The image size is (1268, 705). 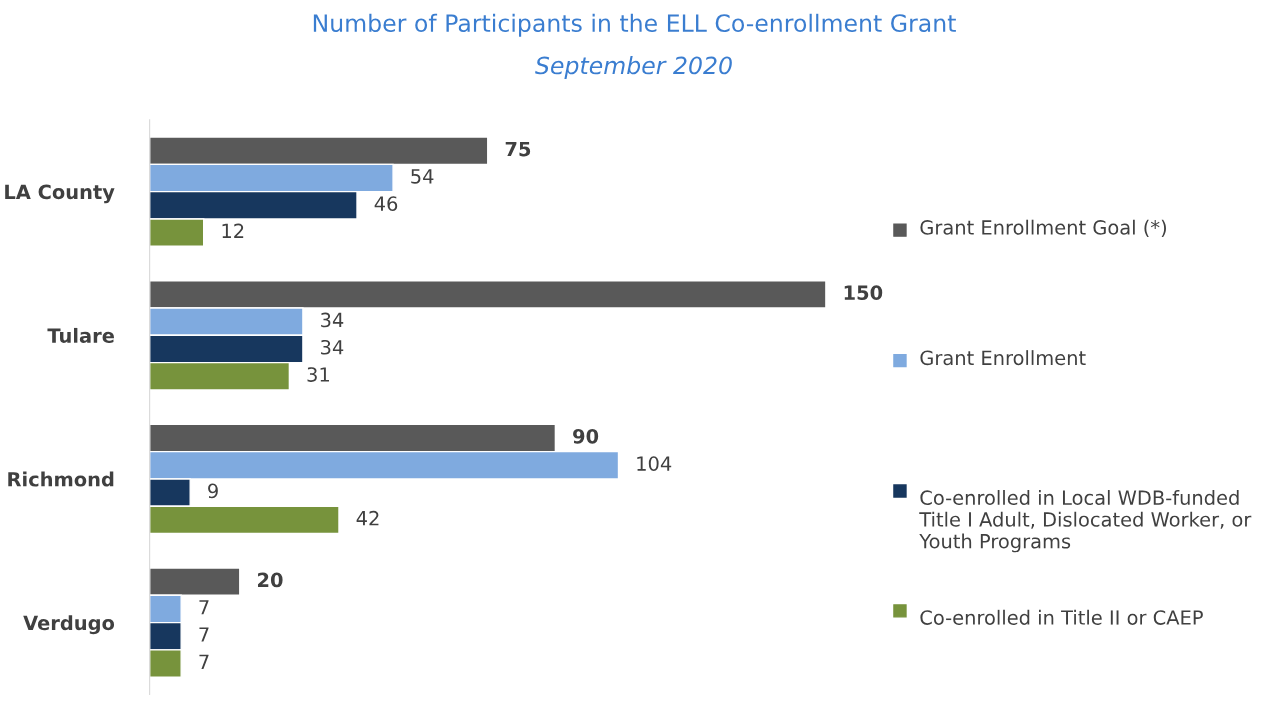 I want to click on legend-label: Grant Enrollment Goal (*), so click(x=1043, y=228).